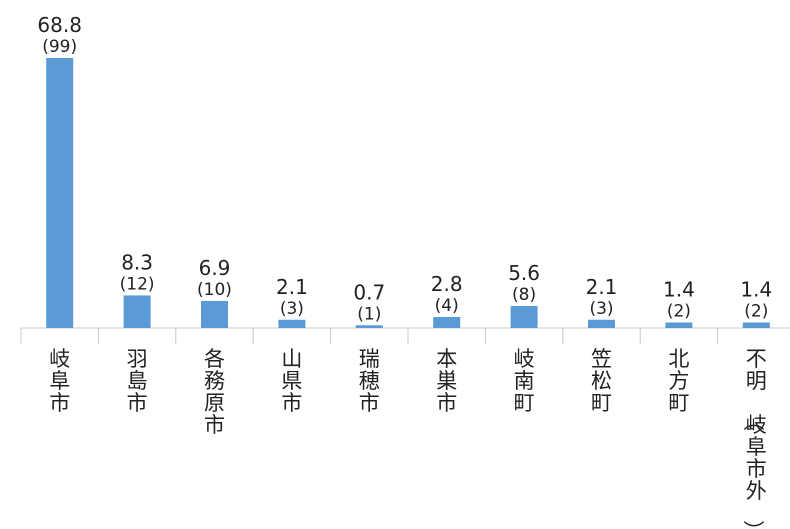 The width and height of the screenshot is (790, 529). Describe the element at coordinates (291, 381) in the screenshot. I see `category-label: 山県市` at that location.